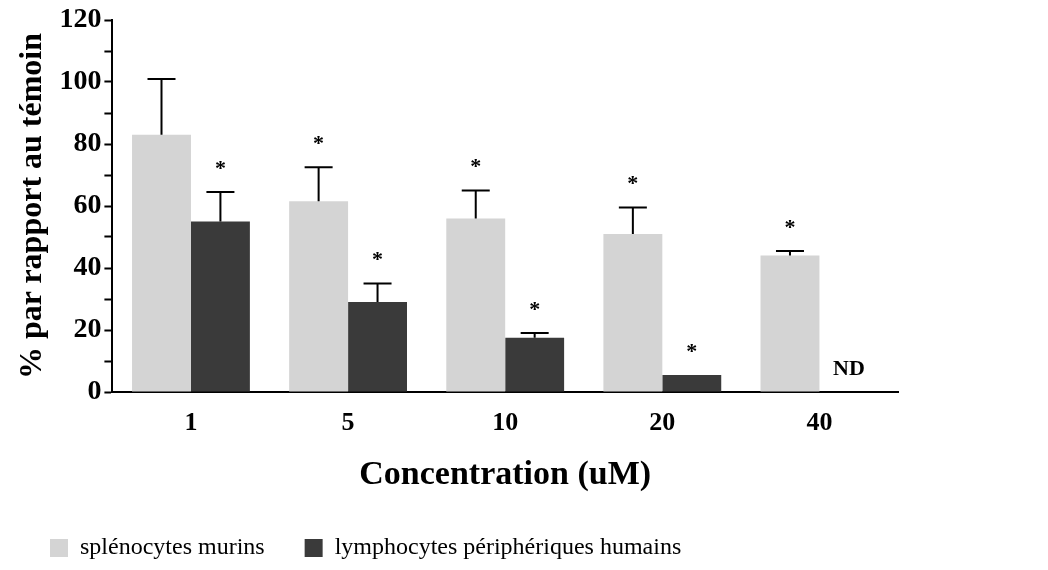 The height and width of the screenshot is (570, 1048). What do you see at coordinates (505, 473) in the screenshot?
I see `x-axis-title: Concentration (uM)` at bounding box center [505, 473].